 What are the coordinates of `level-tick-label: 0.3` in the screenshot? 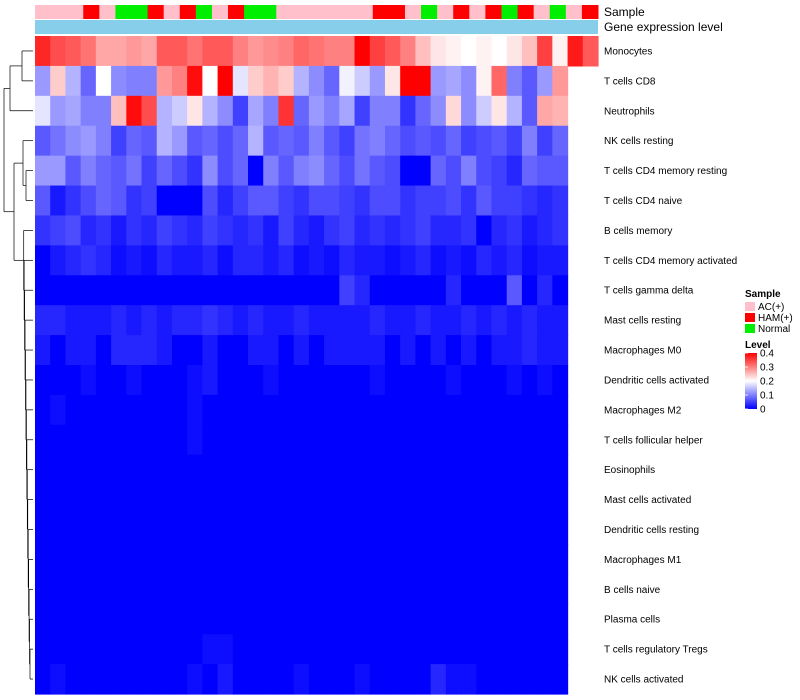 It's located at (767, 368).